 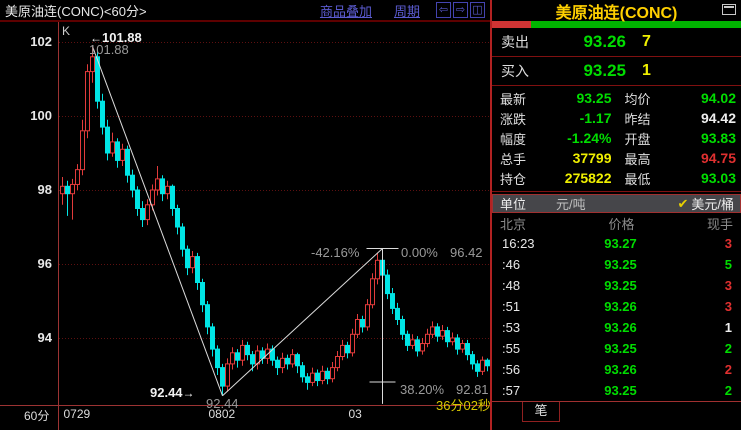 What do you see at coordinates (729, 9) in the screenshot?
I see `restore-window-icon` at bounding box center [729, 9].